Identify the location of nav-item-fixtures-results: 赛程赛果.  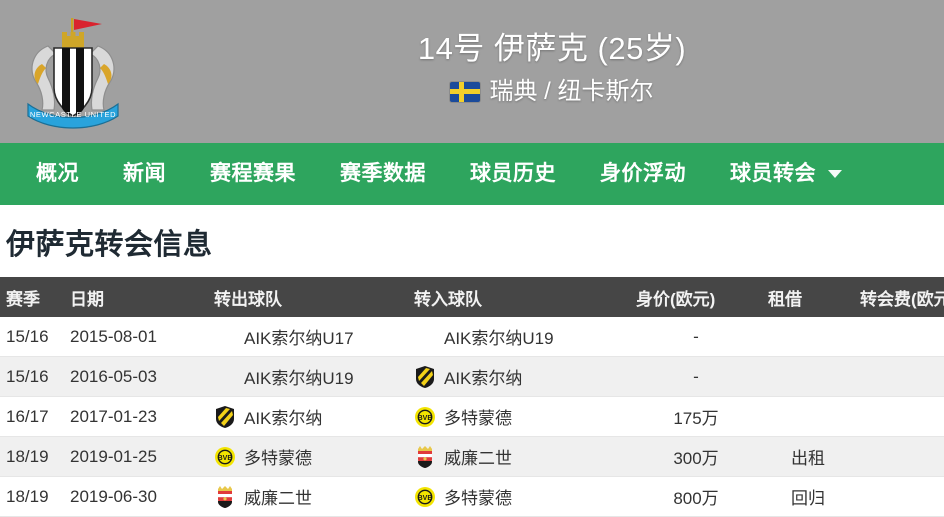
(253, 174).